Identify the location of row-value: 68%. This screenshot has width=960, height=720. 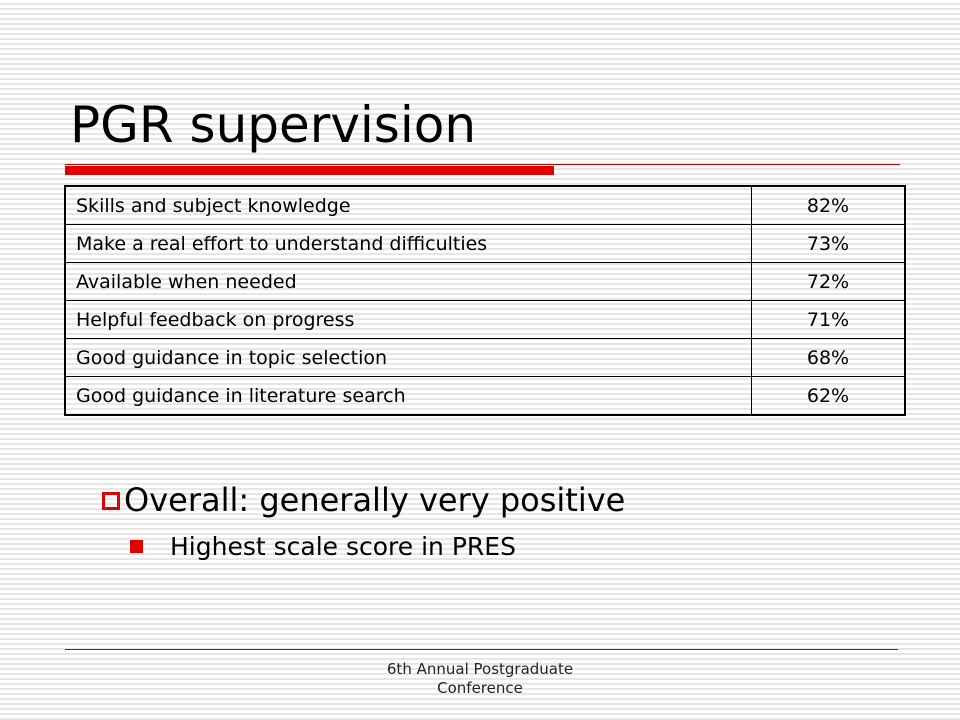
(828, 357).